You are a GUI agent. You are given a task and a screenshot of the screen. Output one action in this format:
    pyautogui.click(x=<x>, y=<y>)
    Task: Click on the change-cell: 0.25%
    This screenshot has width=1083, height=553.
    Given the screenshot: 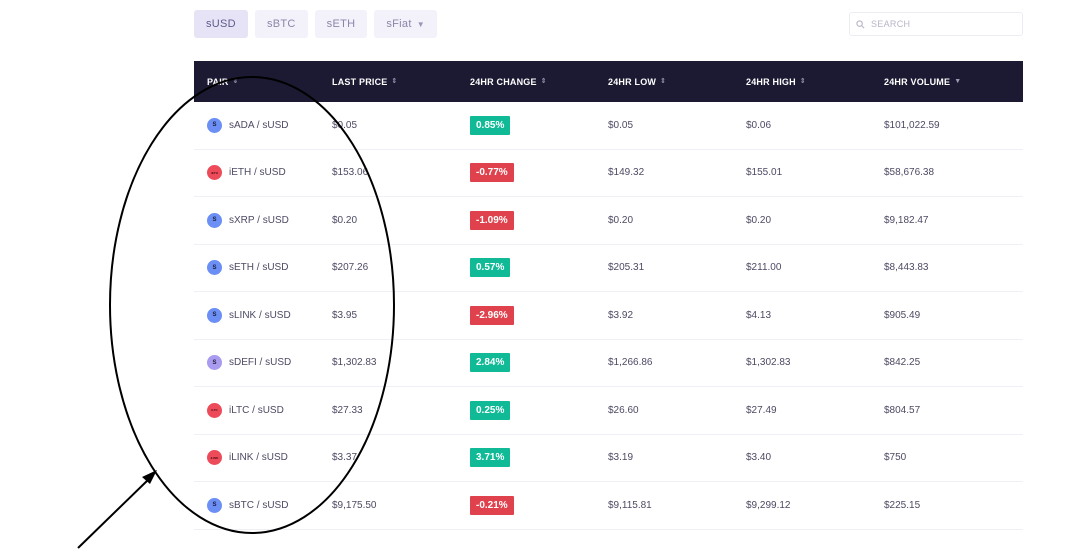 What is the action you would take?
    pyautogui.click(x=490, y=410)
    